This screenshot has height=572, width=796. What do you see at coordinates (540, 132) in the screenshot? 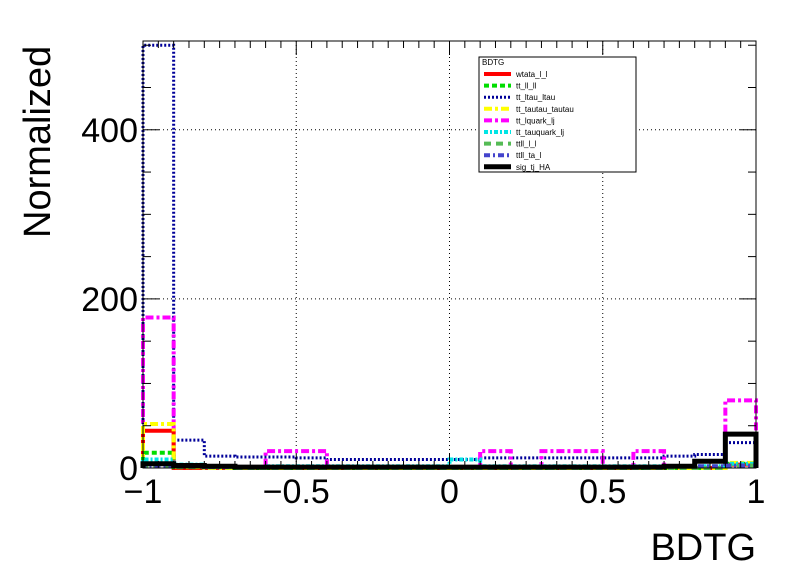
I see `legend-label: tt_tauquark_lj` at bounding box center [540, 132].